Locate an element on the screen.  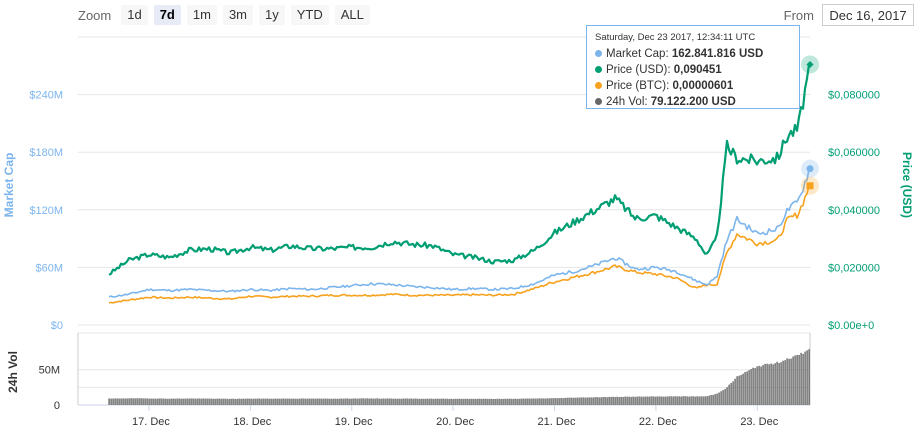
zoom-7d-button: 7d is located at coordinates (167, 15).